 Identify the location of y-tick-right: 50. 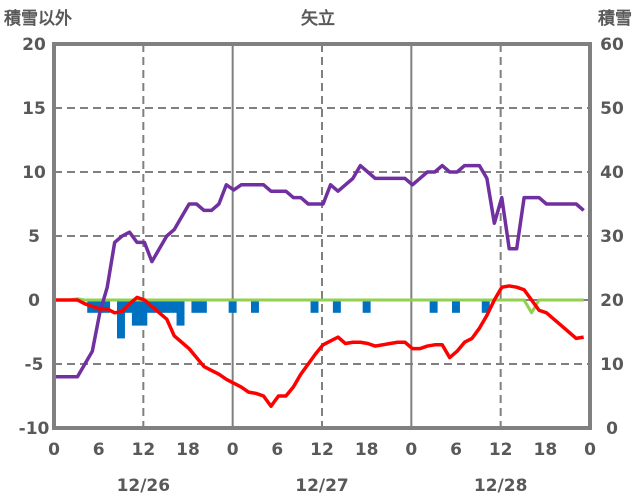
(612, 109).